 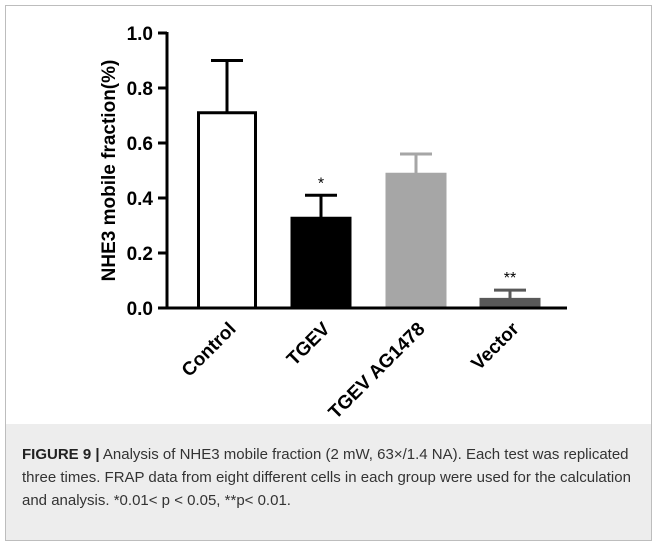 I want to click on y-tick-label: 0.8, so click(x=140, y=89).